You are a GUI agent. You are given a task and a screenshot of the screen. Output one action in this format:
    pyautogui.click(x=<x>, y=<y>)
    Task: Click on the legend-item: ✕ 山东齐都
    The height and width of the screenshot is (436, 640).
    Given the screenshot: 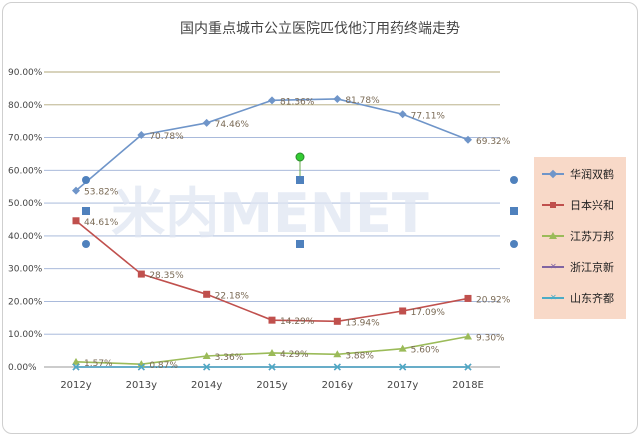 What is the action you would take?
    pyautogui.click(x=578, y=298)
    